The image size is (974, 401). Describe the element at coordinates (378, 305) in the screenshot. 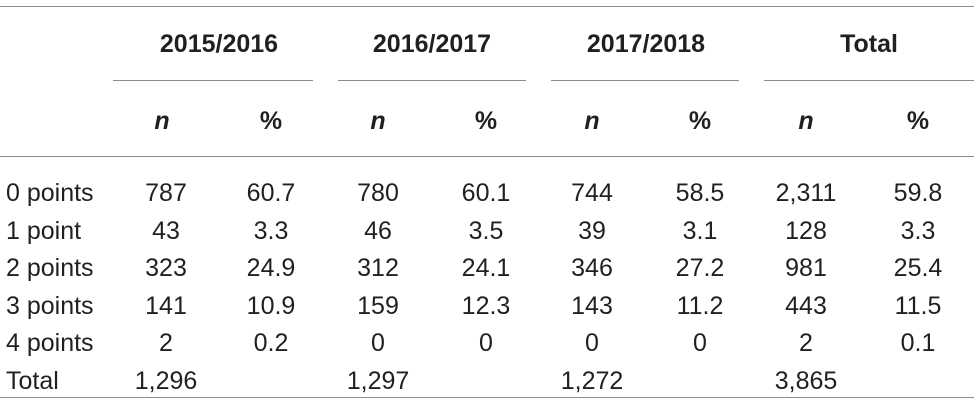

I see `n-cell: 159` at that location.